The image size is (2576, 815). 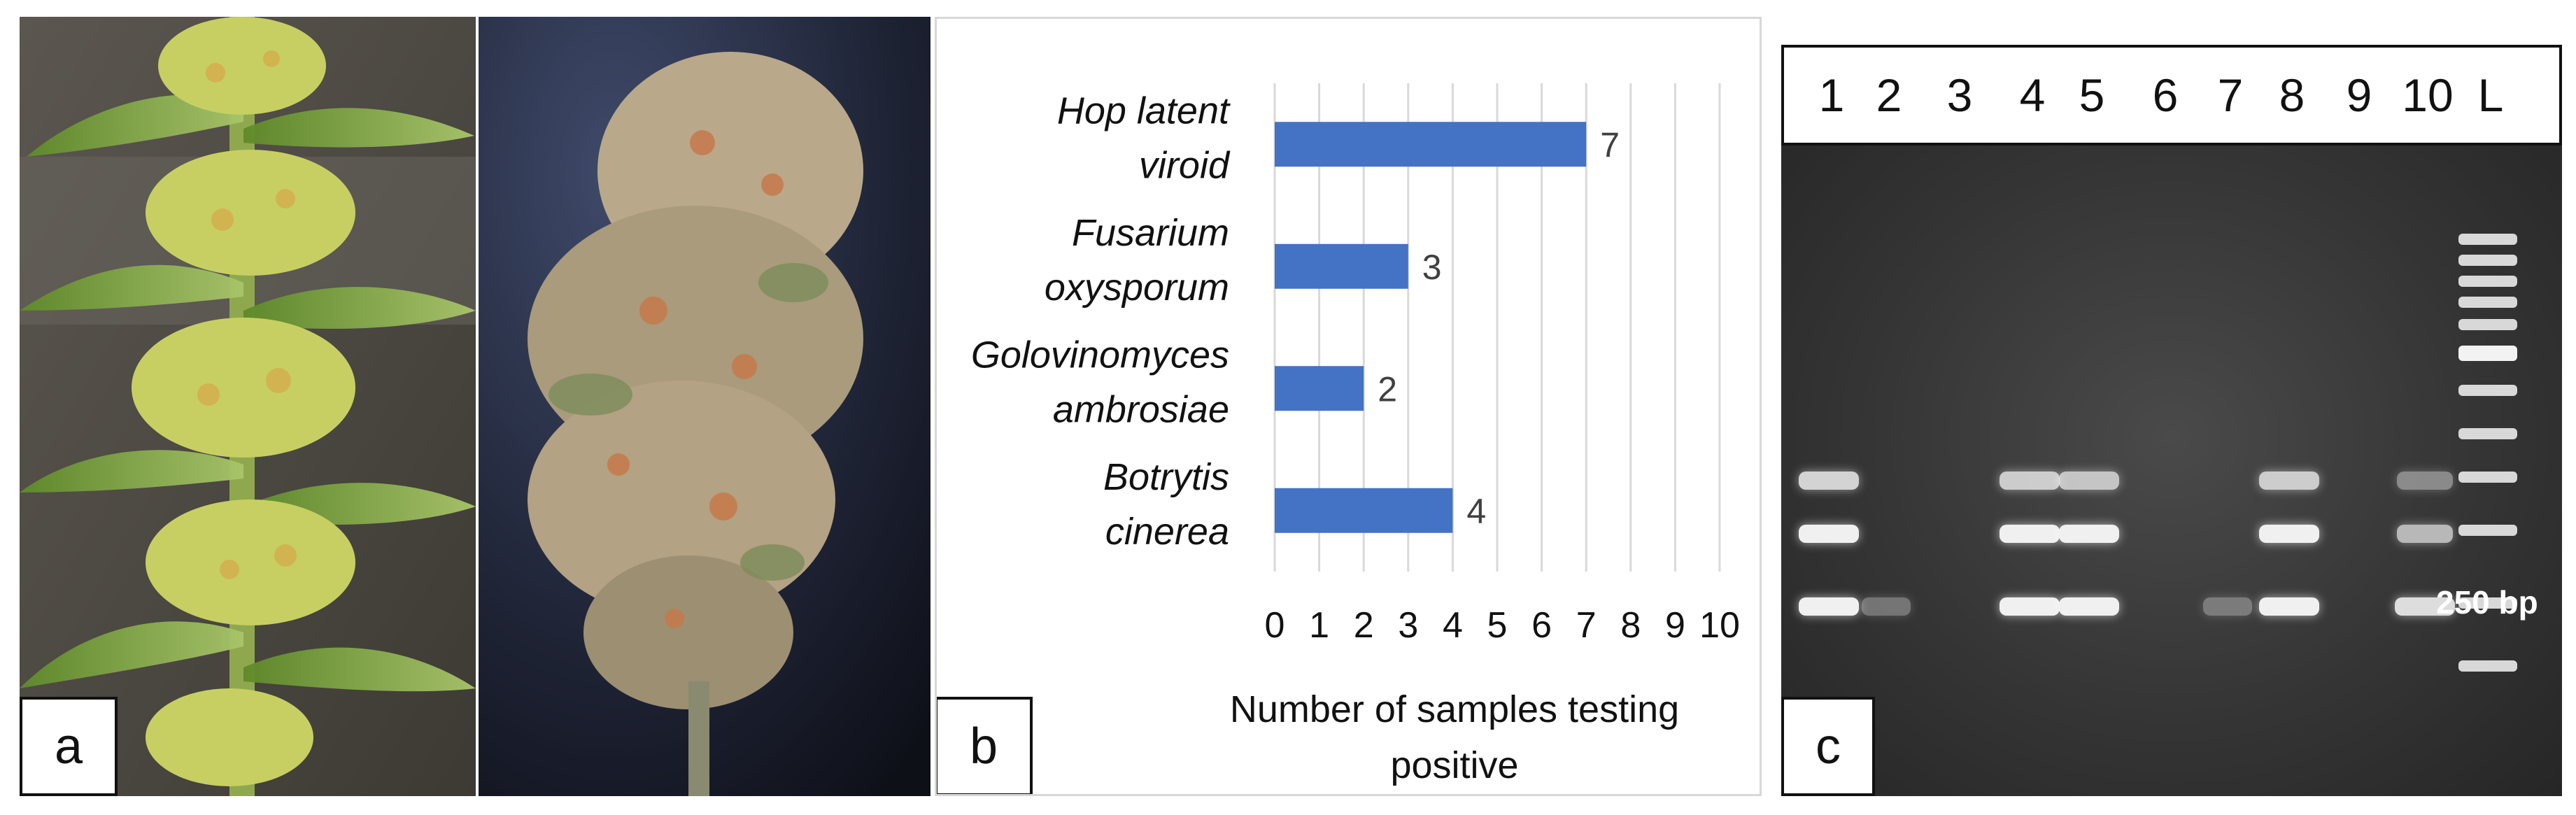 I want to click on lane-label: L, so click(x=2490, y=95).